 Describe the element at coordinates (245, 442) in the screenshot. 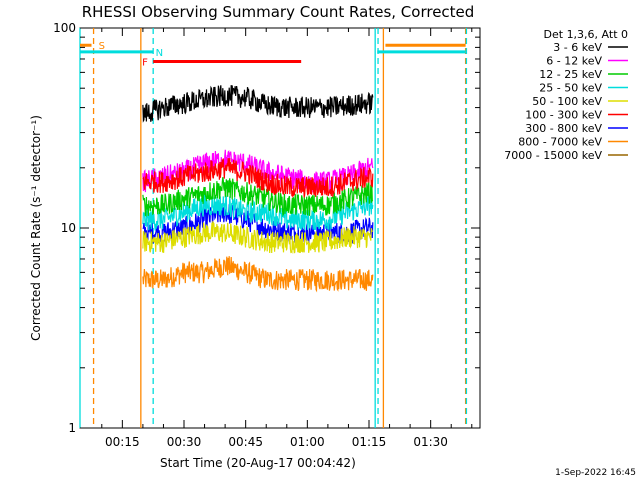

I see `x-tick-label: 00:45` at that location.